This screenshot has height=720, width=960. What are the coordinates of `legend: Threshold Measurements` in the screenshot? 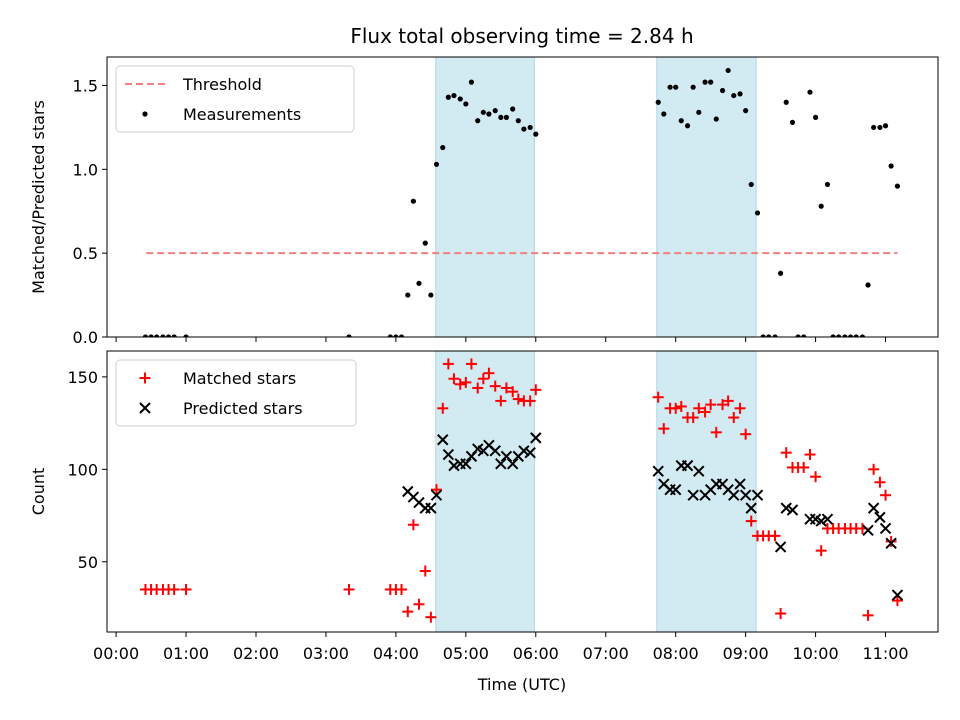 It's located at (235, 99).